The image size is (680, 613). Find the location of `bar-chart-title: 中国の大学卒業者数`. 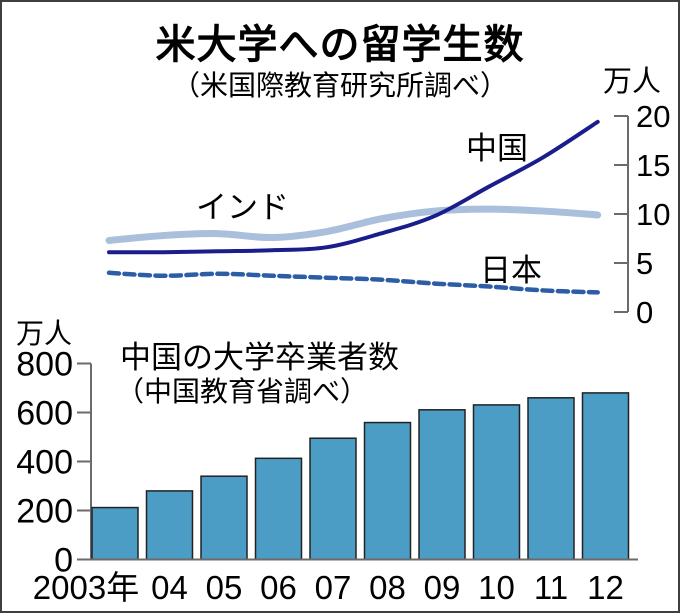

bar-chart-title: 中国の大学卒業者数 is located at coordinates (259, 357).